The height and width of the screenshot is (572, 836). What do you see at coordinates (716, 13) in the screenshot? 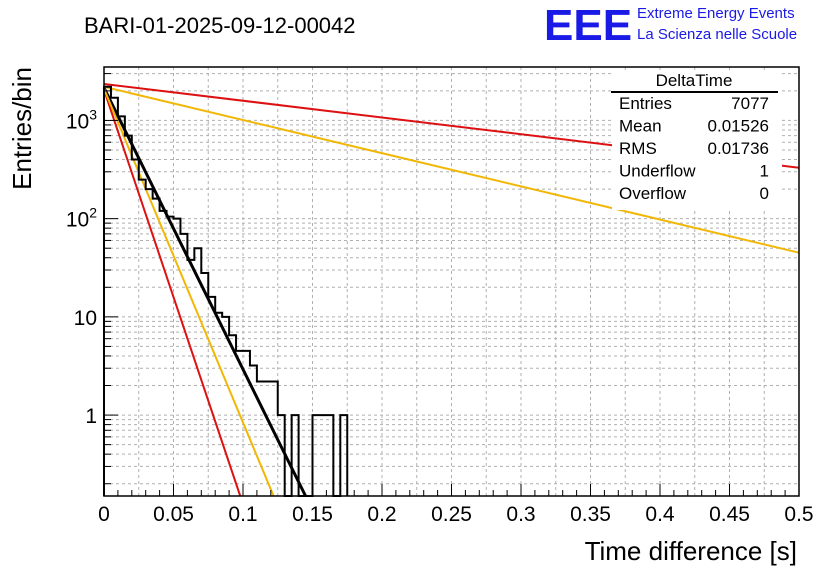
I see `logo-line-1: Extreme Energy Events` at bounding box center [716, 13].